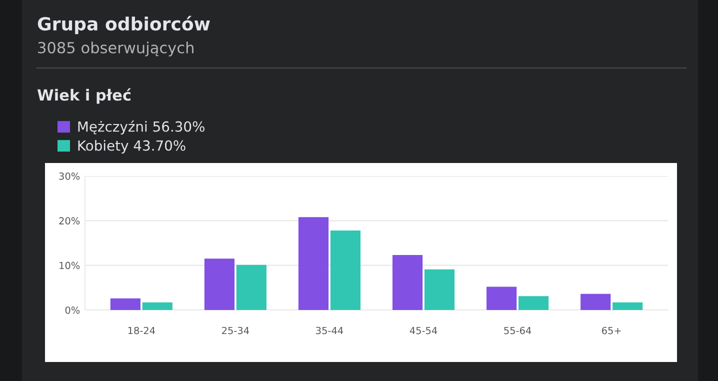 The width and height of the screenshot is (718, 381). I want to click on chart-subtitle: 3085 obserwujących, so click(116, 49).